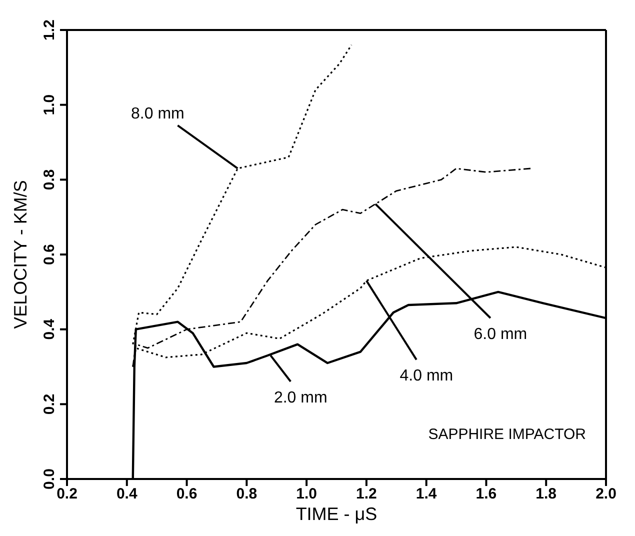 This screenshot has width=635, height=536. Describe the element at coordinates (157, 113) in the screenshot. I see `annotation: 8.0 mm` at that location.